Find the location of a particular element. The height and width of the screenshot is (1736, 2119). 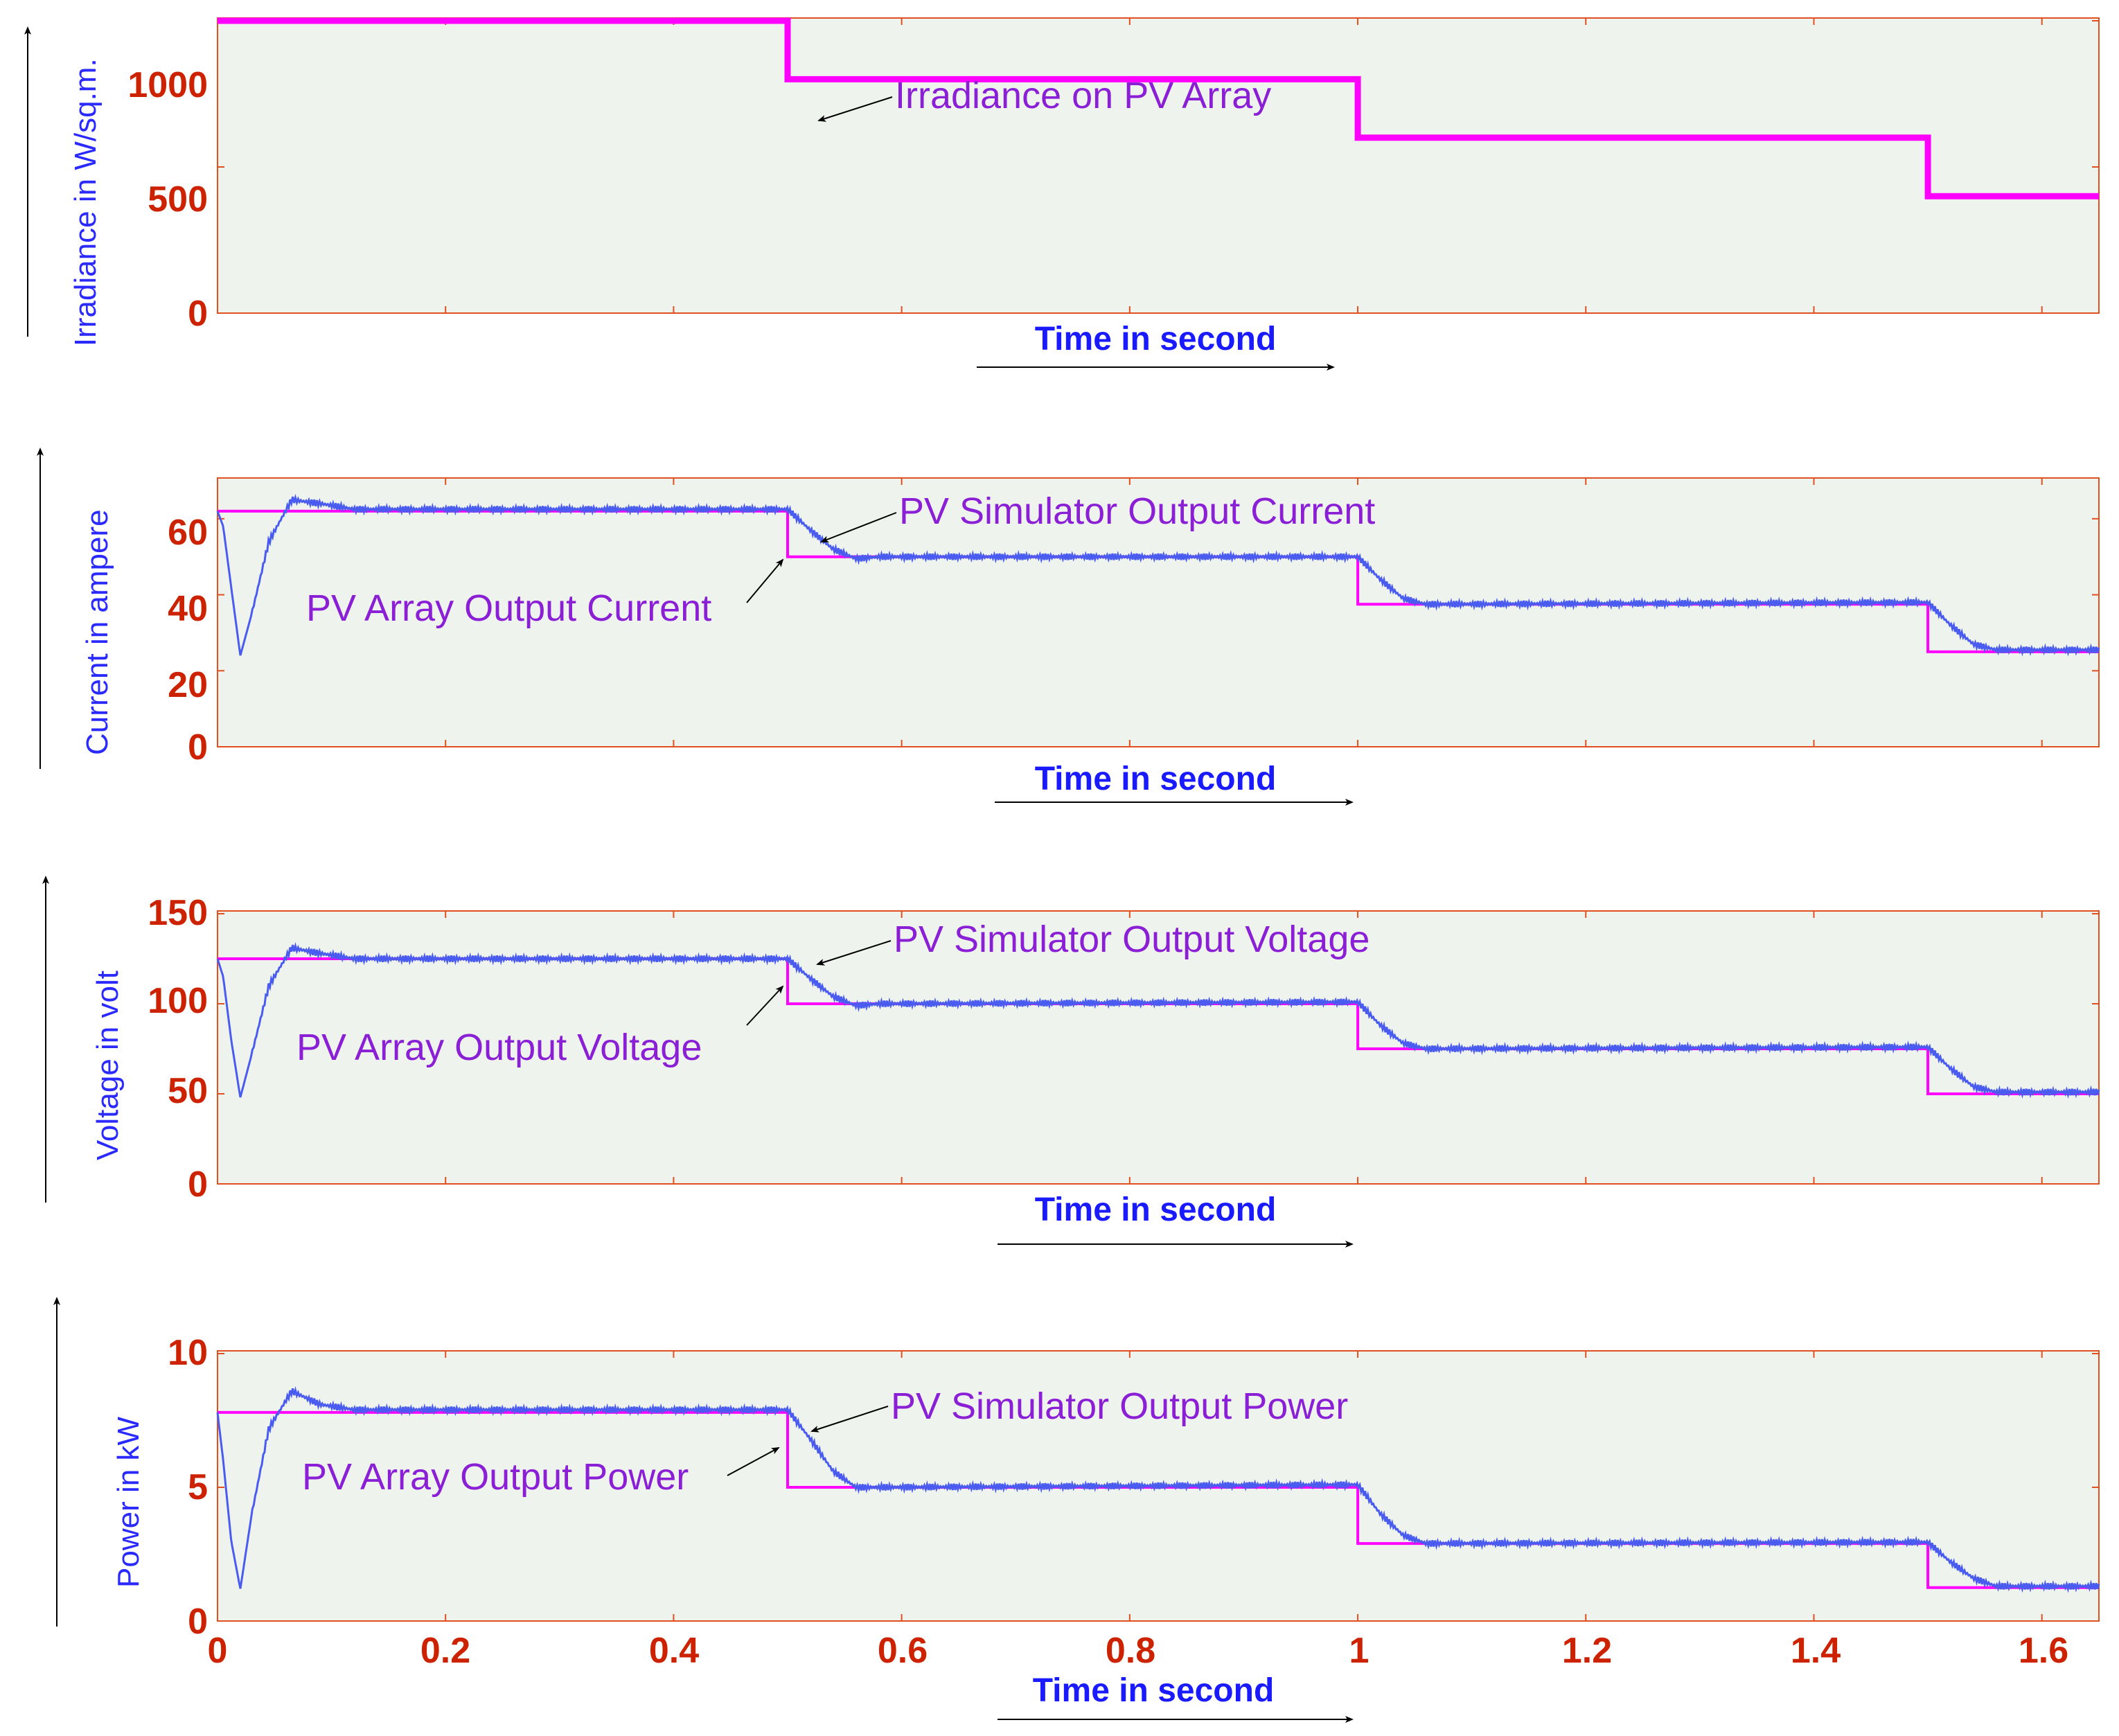

y-tick-label: 500 is located at coordinates (178, 200).